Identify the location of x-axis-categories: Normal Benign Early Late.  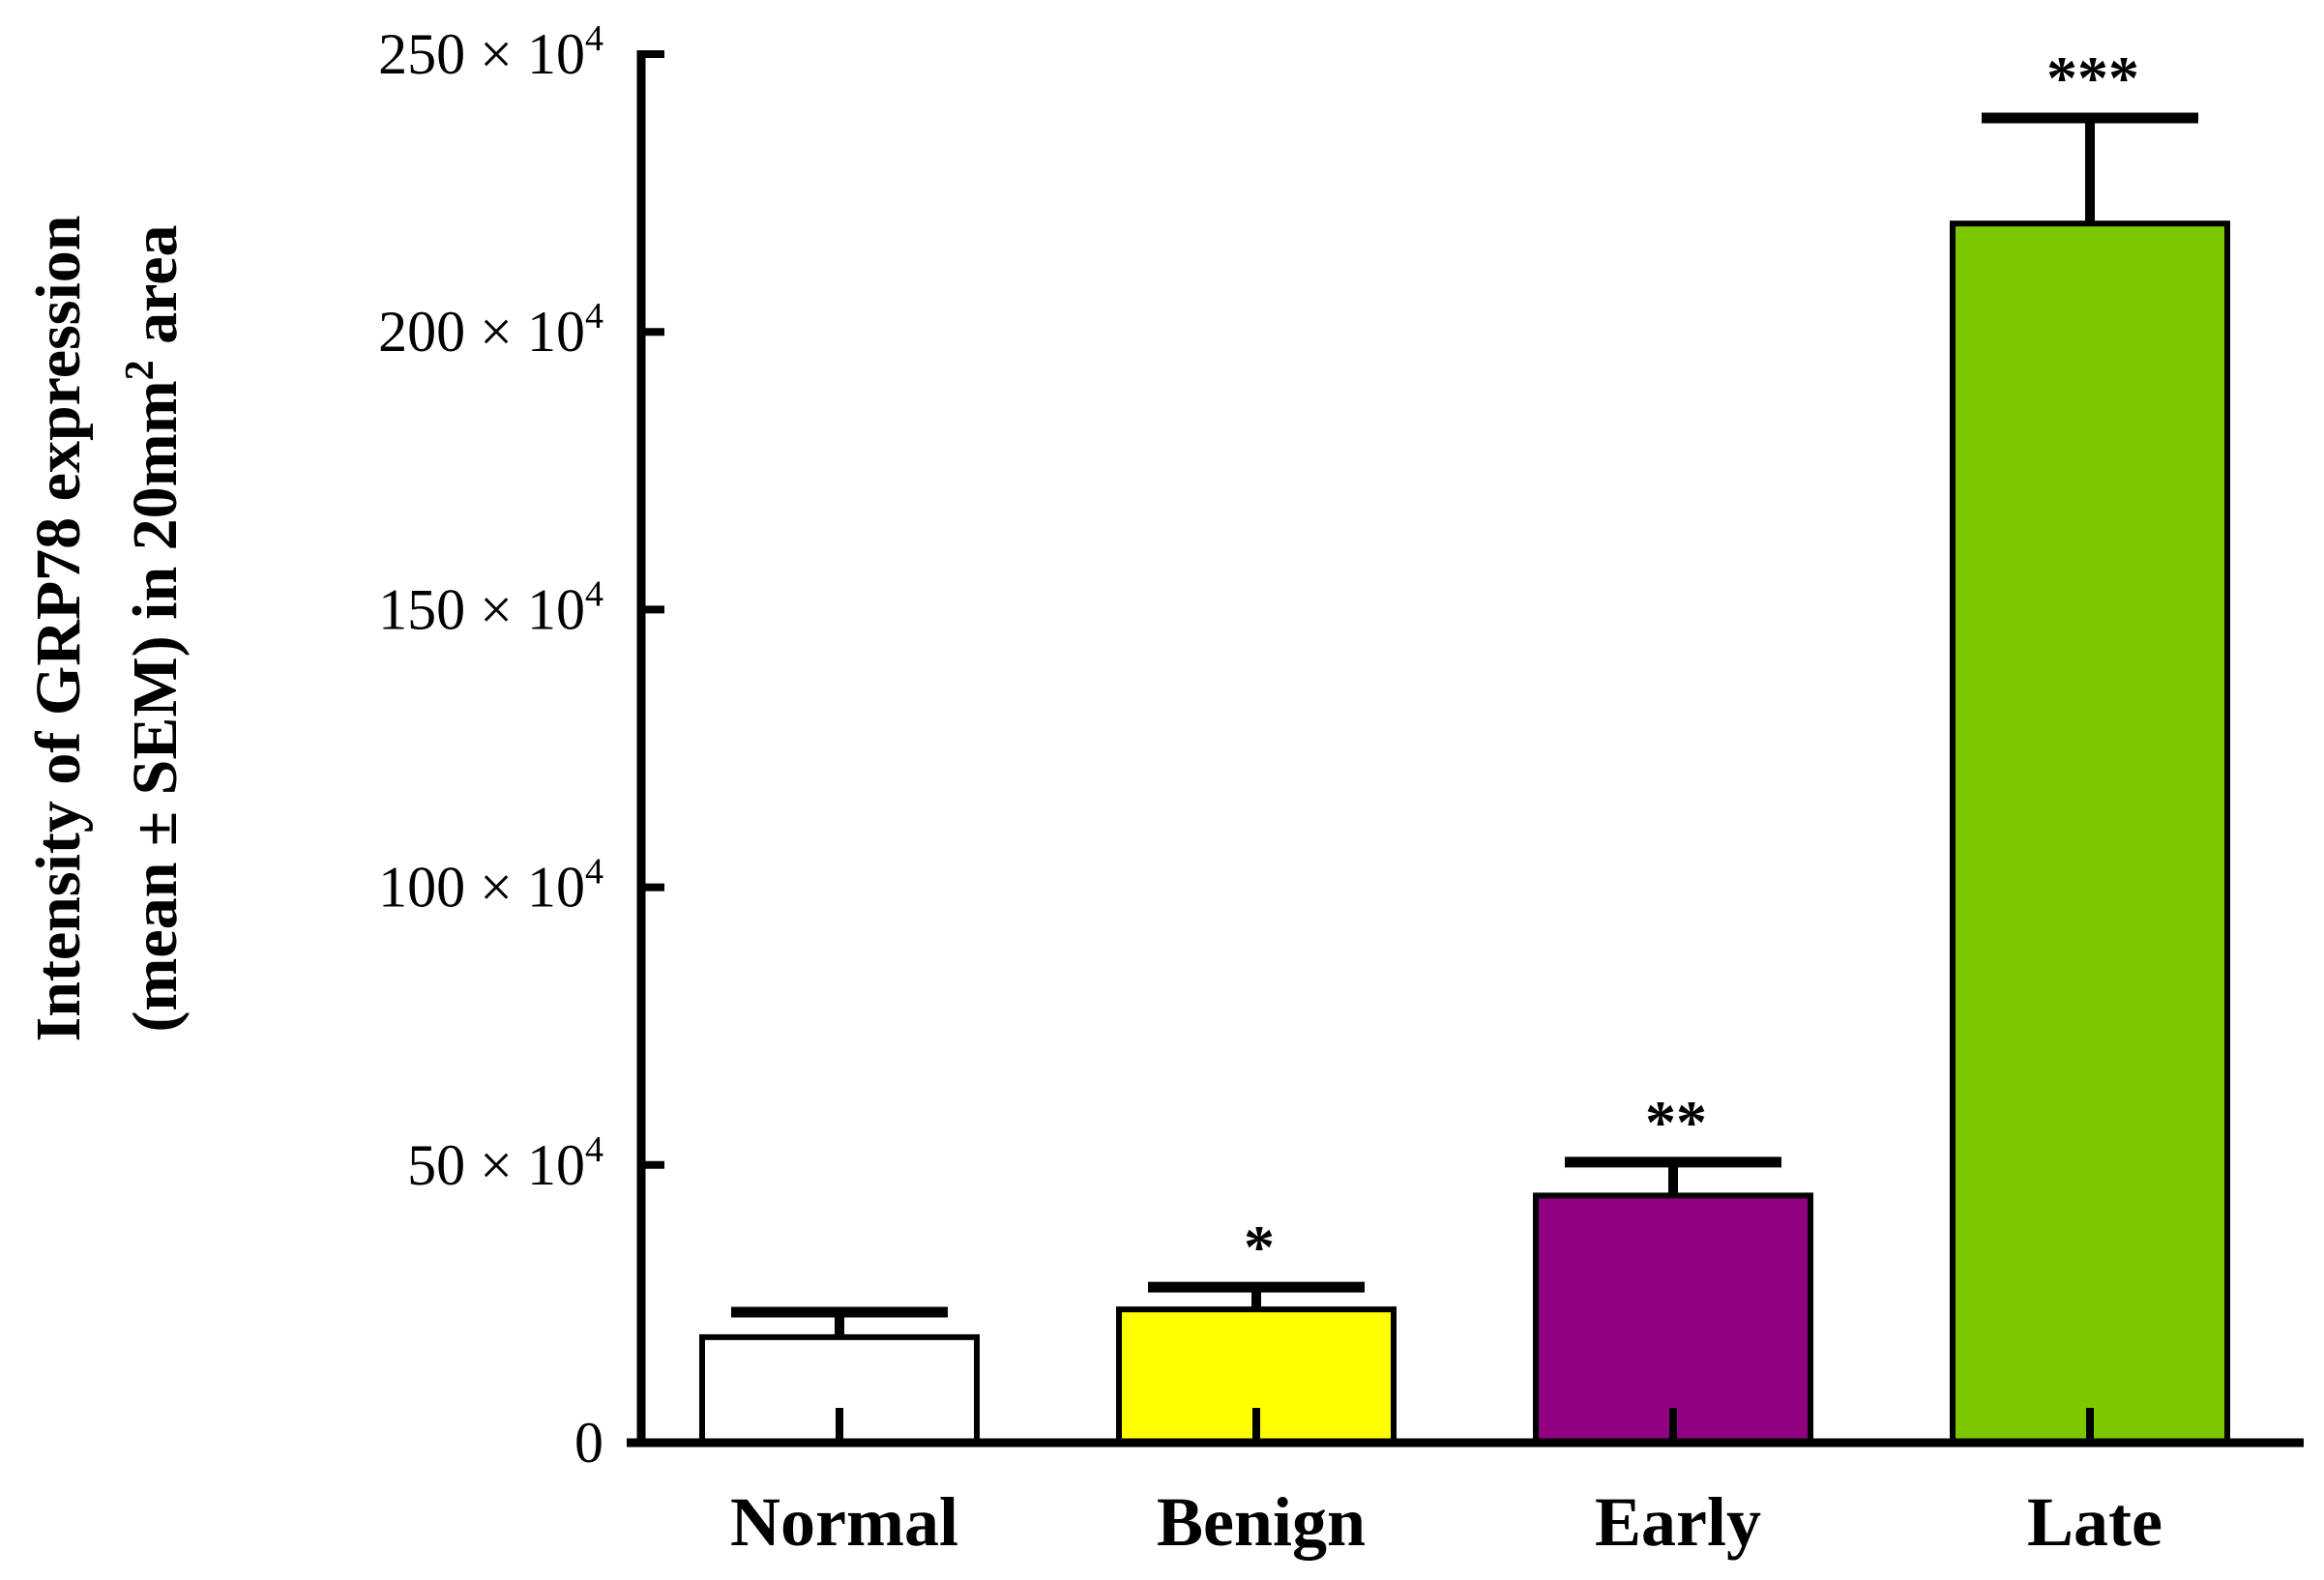
(1446, 1522).